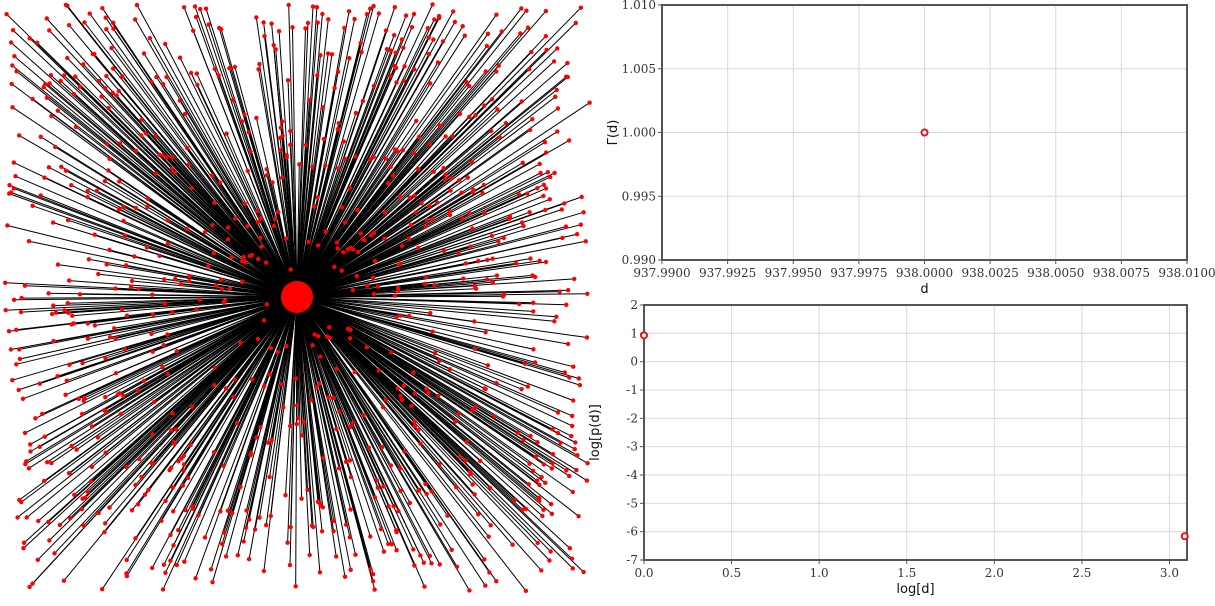  Describe the element at coordinates (644, 335) in the screenshot. I see `data-point` at that location.